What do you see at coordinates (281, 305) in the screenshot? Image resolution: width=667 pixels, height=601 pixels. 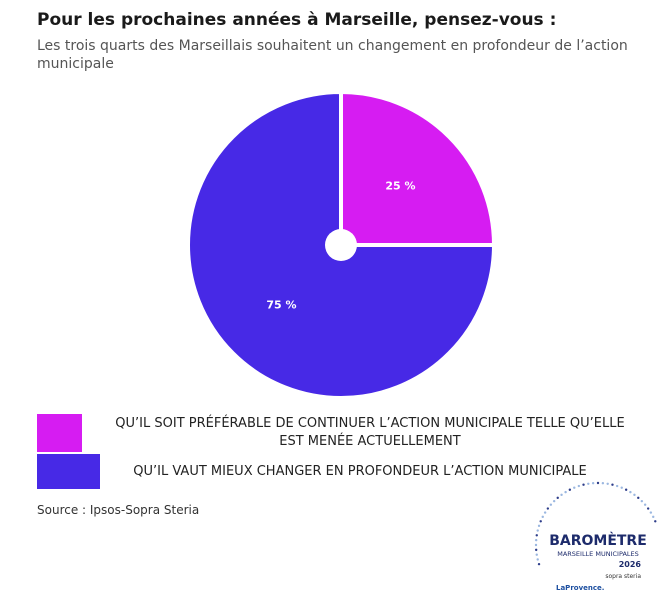 I see `data-label: 75 %` at bounding box center [281, 305].